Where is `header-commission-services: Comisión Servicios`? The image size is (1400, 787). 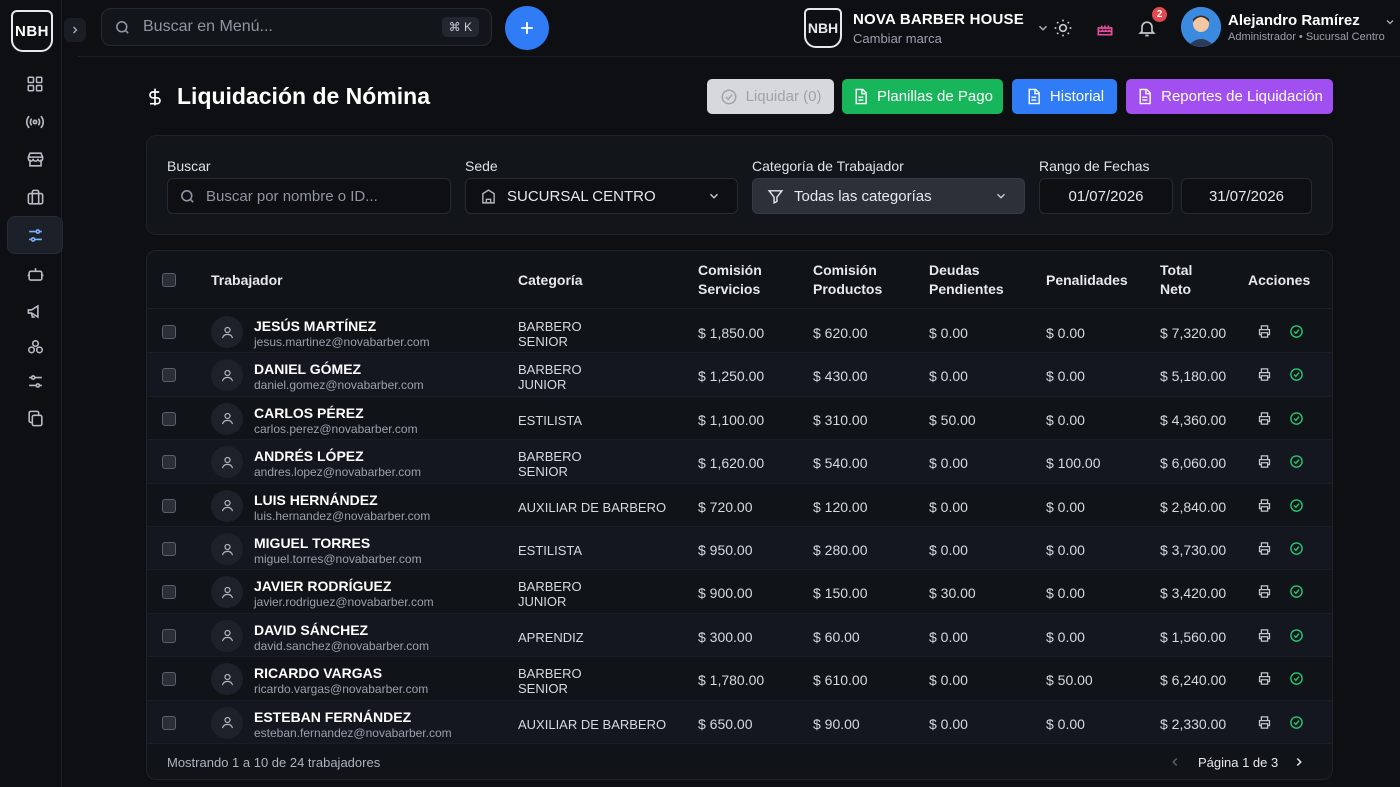 header-commission-services: Comisión Servicios is located at coordinates (730, 280).